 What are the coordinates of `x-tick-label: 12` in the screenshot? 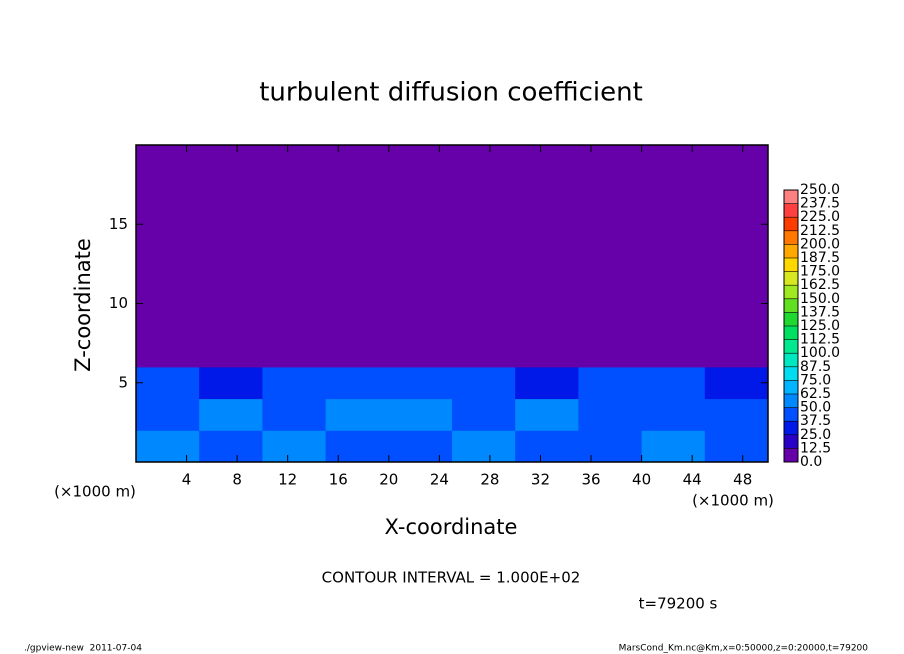 It's located at (287, 480).